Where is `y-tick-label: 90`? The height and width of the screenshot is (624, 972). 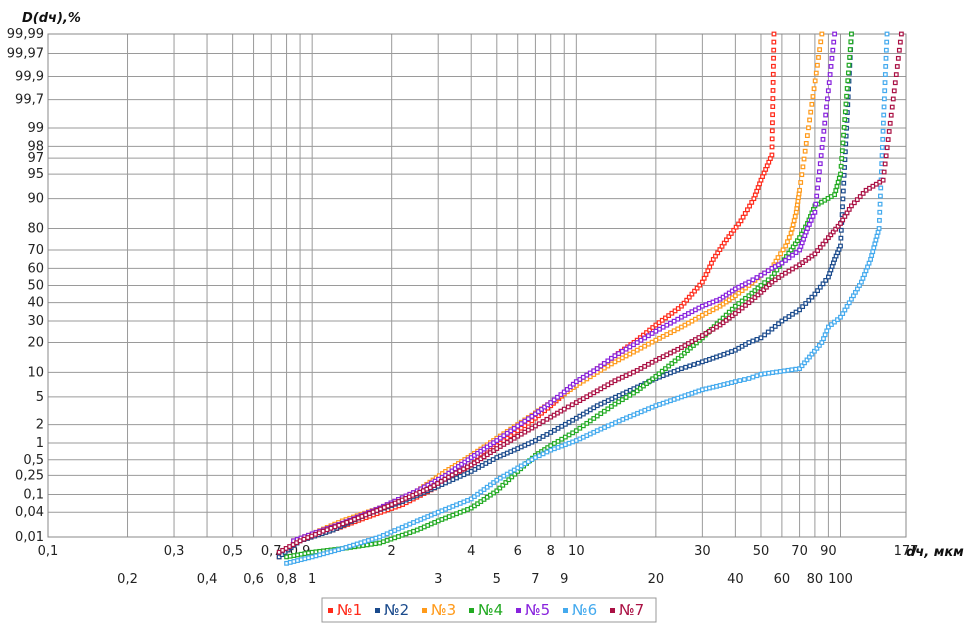 y-tick-label: 90 is located at coordinates (35, 199).